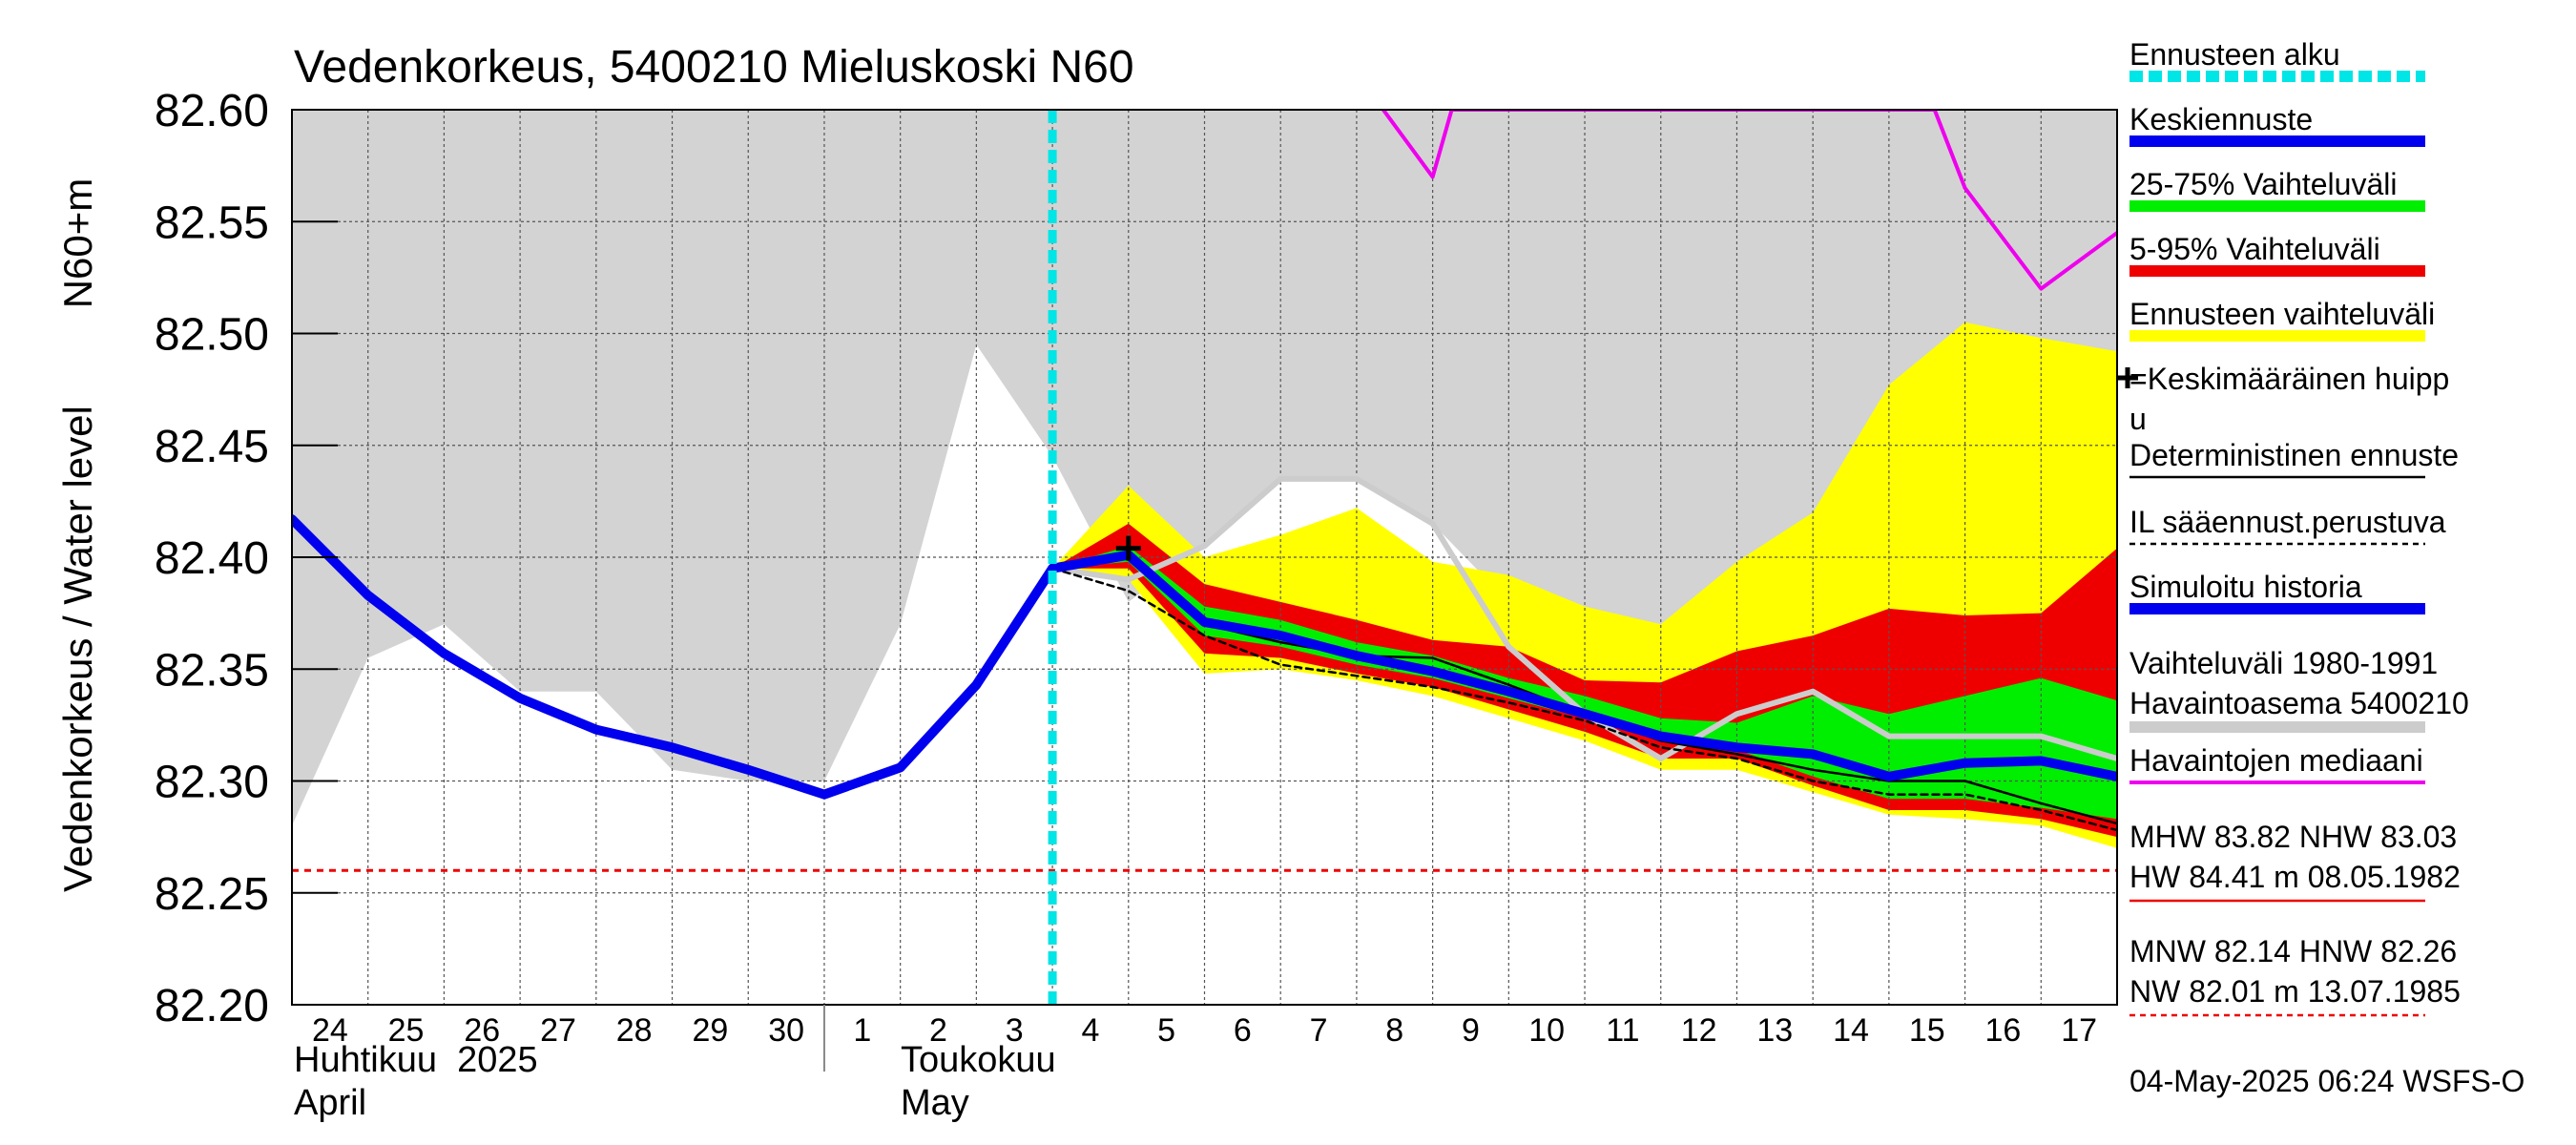 The height and width of the screenshot is (1145, 2576). What do you see at coordinates (212, 670) in the screenshot?
I see `y-tick-label: 82.35` at bounding box center [212, 670].